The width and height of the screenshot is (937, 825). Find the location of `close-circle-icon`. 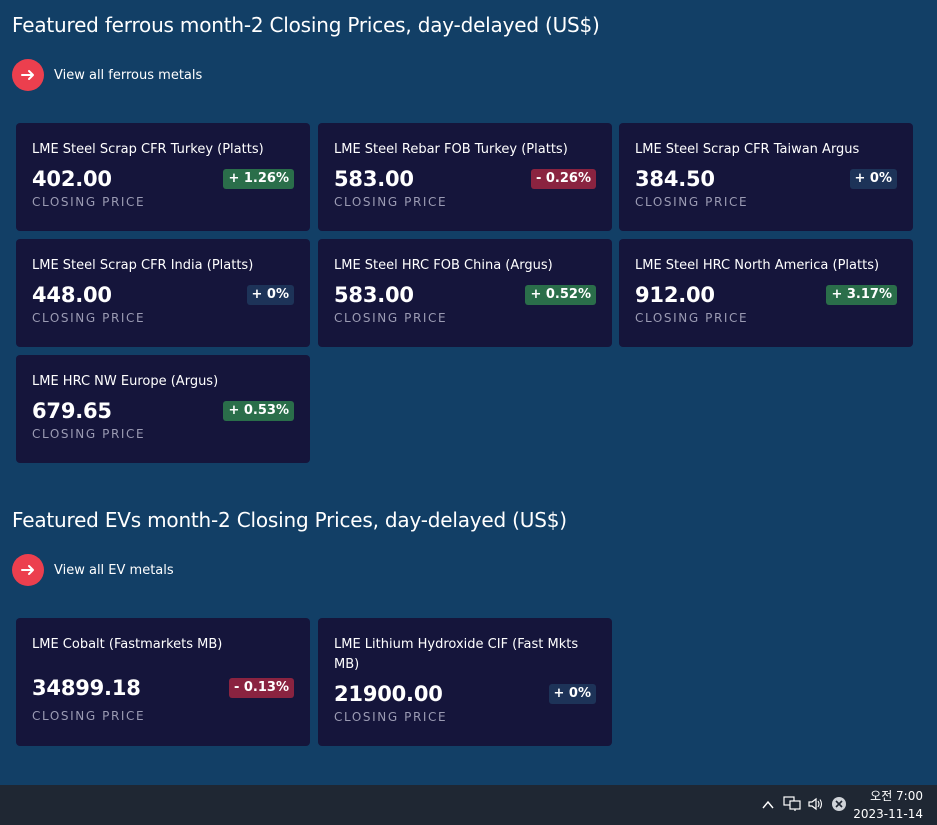

close-circle-icon is located at coordinates (839, 806).